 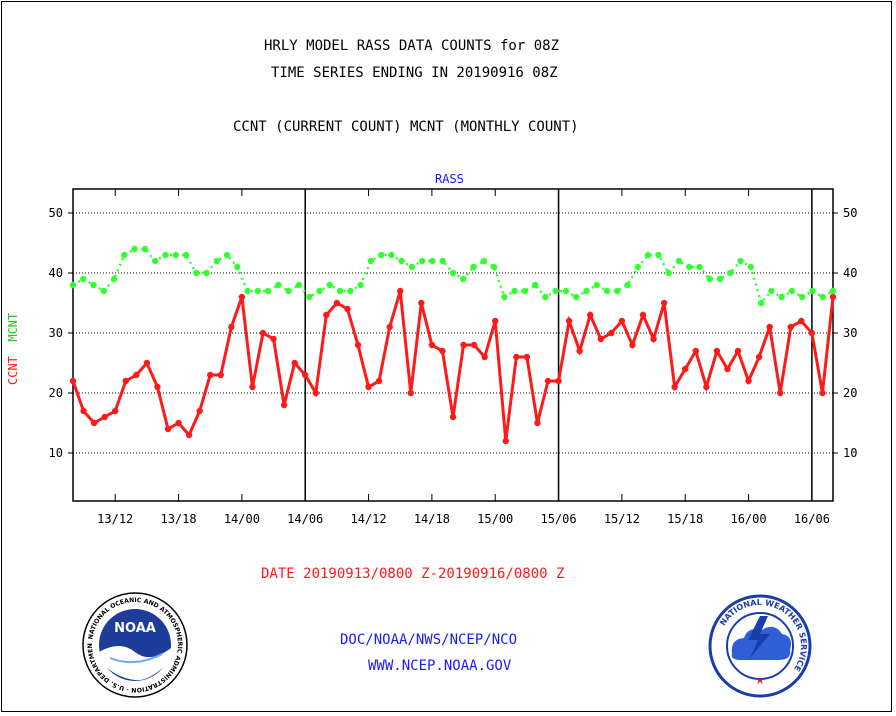 What do you see at coordinates (413, 574) in the screenshot?
I see `date-range-label: DATE 20190913/0800 Z-20190916/0800 Z` at bounding box center [413, 574].